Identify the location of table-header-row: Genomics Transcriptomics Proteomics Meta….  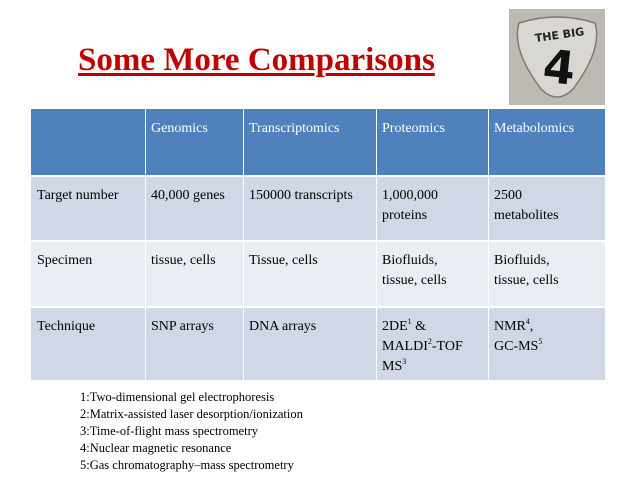
(318, 142).